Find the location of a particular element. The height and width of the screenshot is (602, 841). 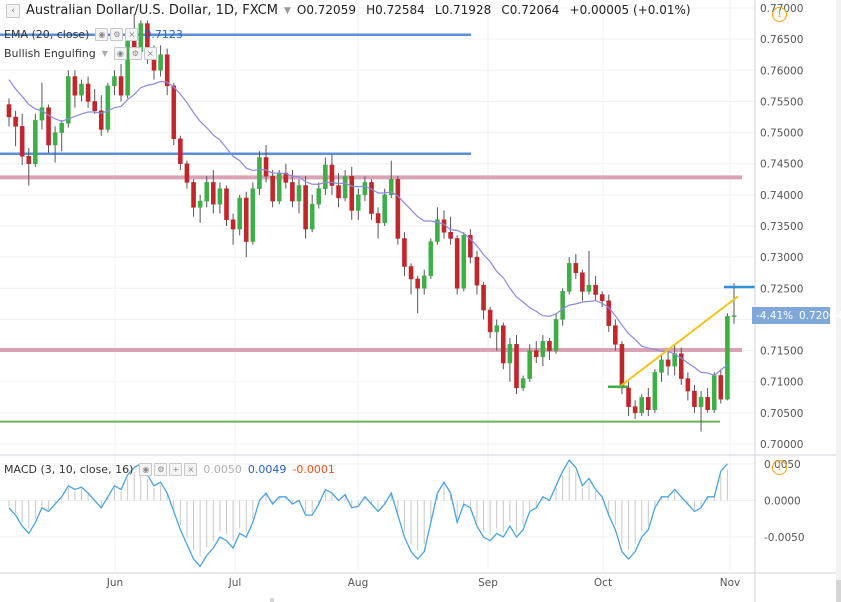

scrollbar-thumb is located at coordinates (838, 591).